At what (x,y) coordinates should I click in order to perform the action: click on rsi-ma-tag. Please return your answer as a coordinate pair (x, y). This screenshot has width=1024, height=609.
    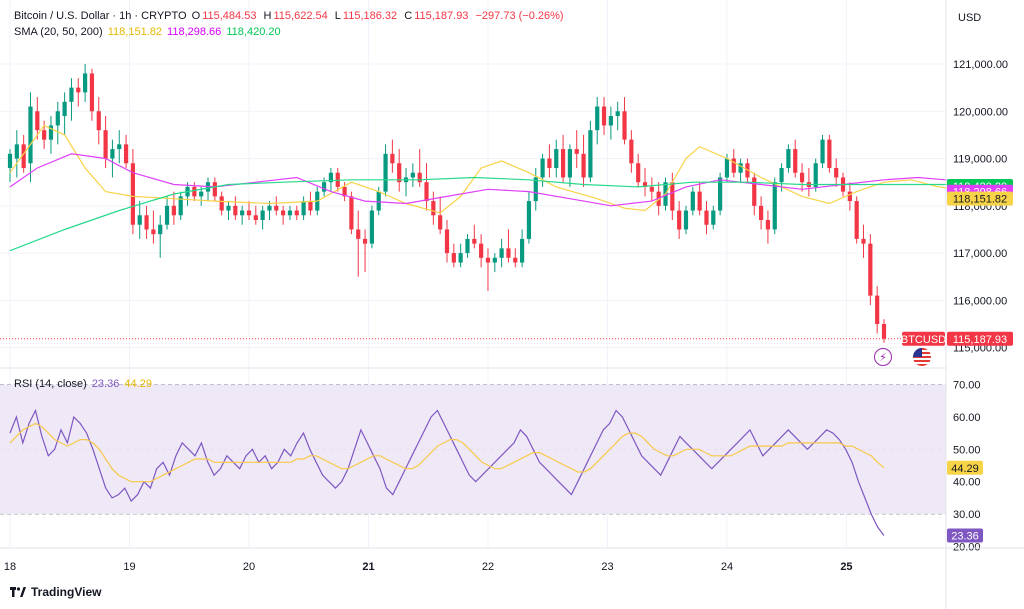
    Looking at the image, I should click on (965, 467).